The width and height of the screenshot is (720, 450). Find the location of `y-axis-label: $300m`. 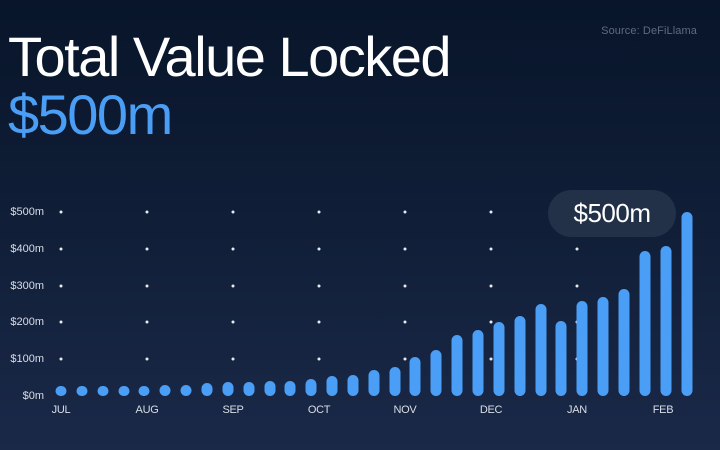

y-axis-label: $300m is located at coordinates (27, 285).